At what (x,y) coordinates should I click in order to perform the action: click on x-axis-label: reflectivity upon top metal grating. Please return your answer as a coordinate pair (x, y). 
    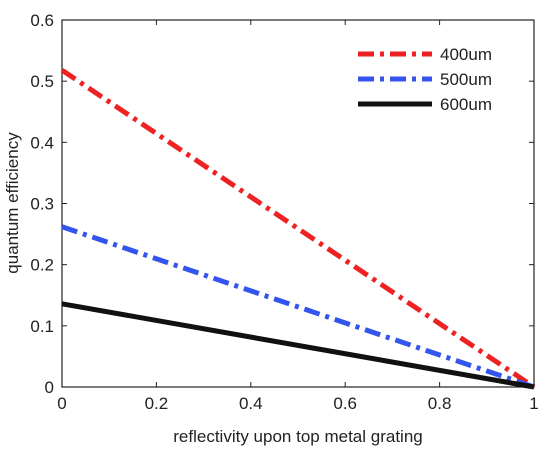
    Looking at the image, I should click on (297, 436).